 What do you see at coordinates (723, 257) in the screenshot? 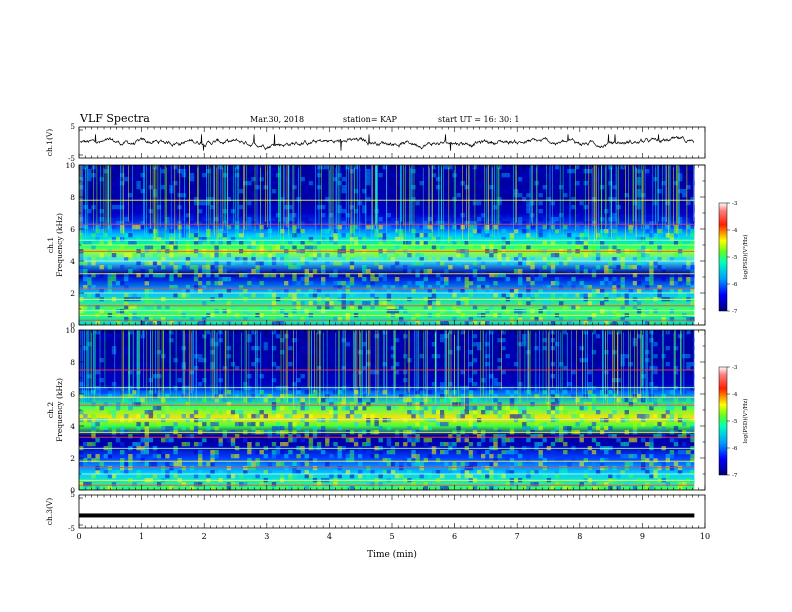
I see `colorbar-scale` at bounding box center [723, 257].